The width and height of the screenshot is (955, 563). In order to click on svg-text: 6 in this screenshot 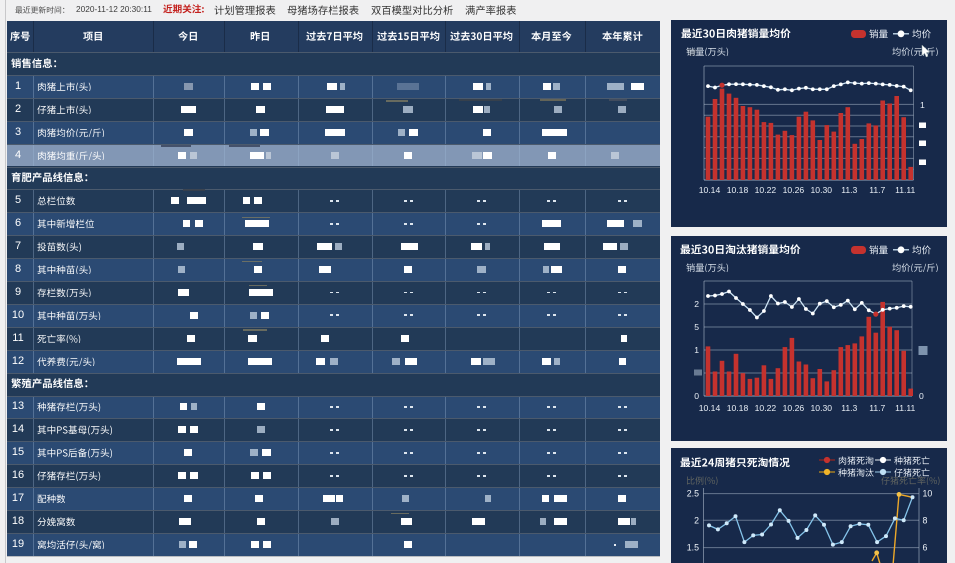, I will do `click(925, 548)`.